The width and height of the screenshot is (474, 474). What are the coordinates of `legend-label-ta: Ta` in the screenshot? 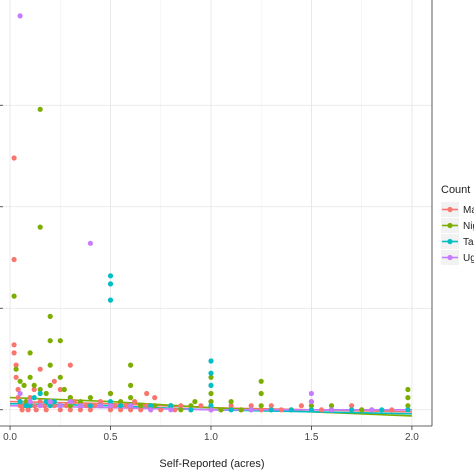 It's located at (468, 242).